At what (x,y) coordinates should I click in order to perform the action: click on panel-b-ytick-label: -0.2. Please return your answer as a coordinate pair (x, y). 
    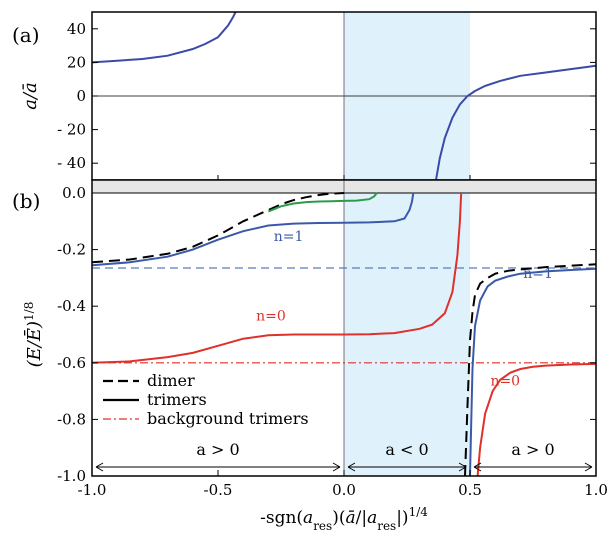
    Looking at the image, I should click on (71, 250).